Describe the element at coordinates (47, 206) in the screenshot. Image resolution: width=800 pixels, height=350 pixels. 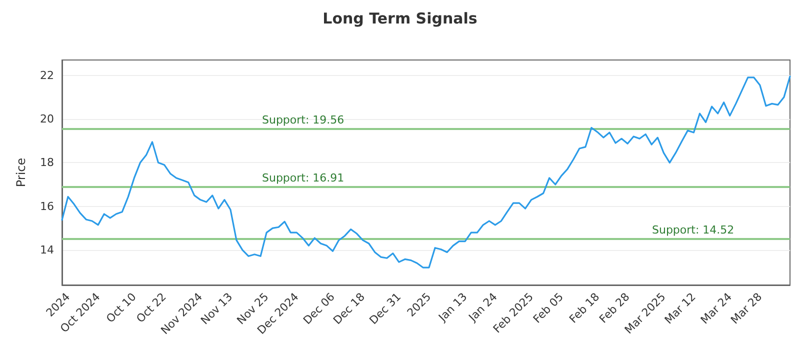
I see `y-tick-label: 16` at that location.